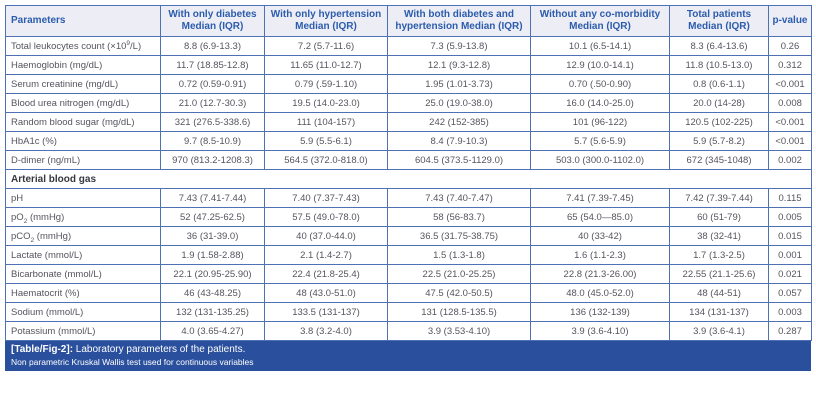 The height and width of the screenshot is (407, 816). Describe the element at coordinates (212, 293) in the screenshot. I see `median-iqr-cell: 46 (43-48.25)` at that location.